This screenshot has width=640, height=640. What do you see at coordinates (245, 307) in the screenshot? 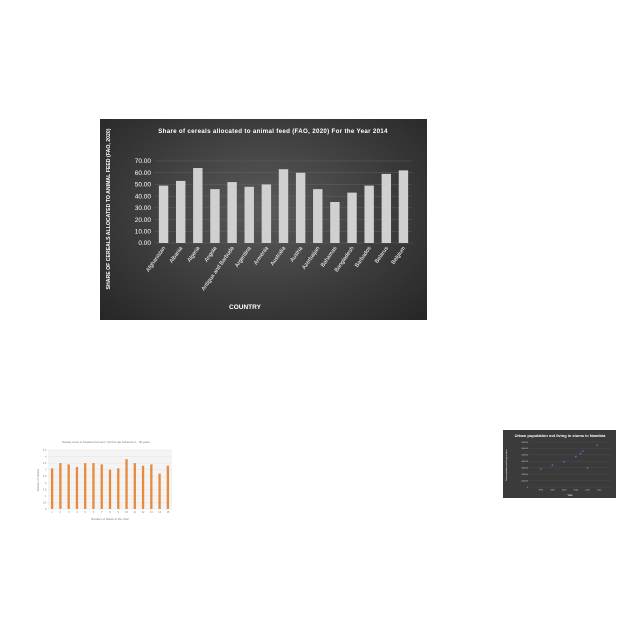
I see `x-axis-label: COUNTRY` at bounding box center [245, 307].